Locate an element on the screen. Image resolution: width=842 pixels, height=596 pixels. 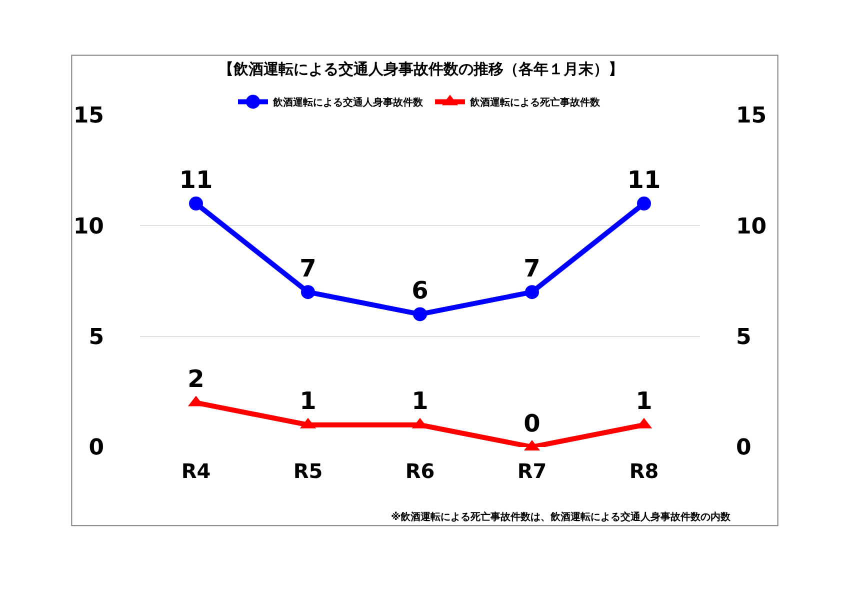
x-tick-label: R5 is located at coordinates (308, 471).